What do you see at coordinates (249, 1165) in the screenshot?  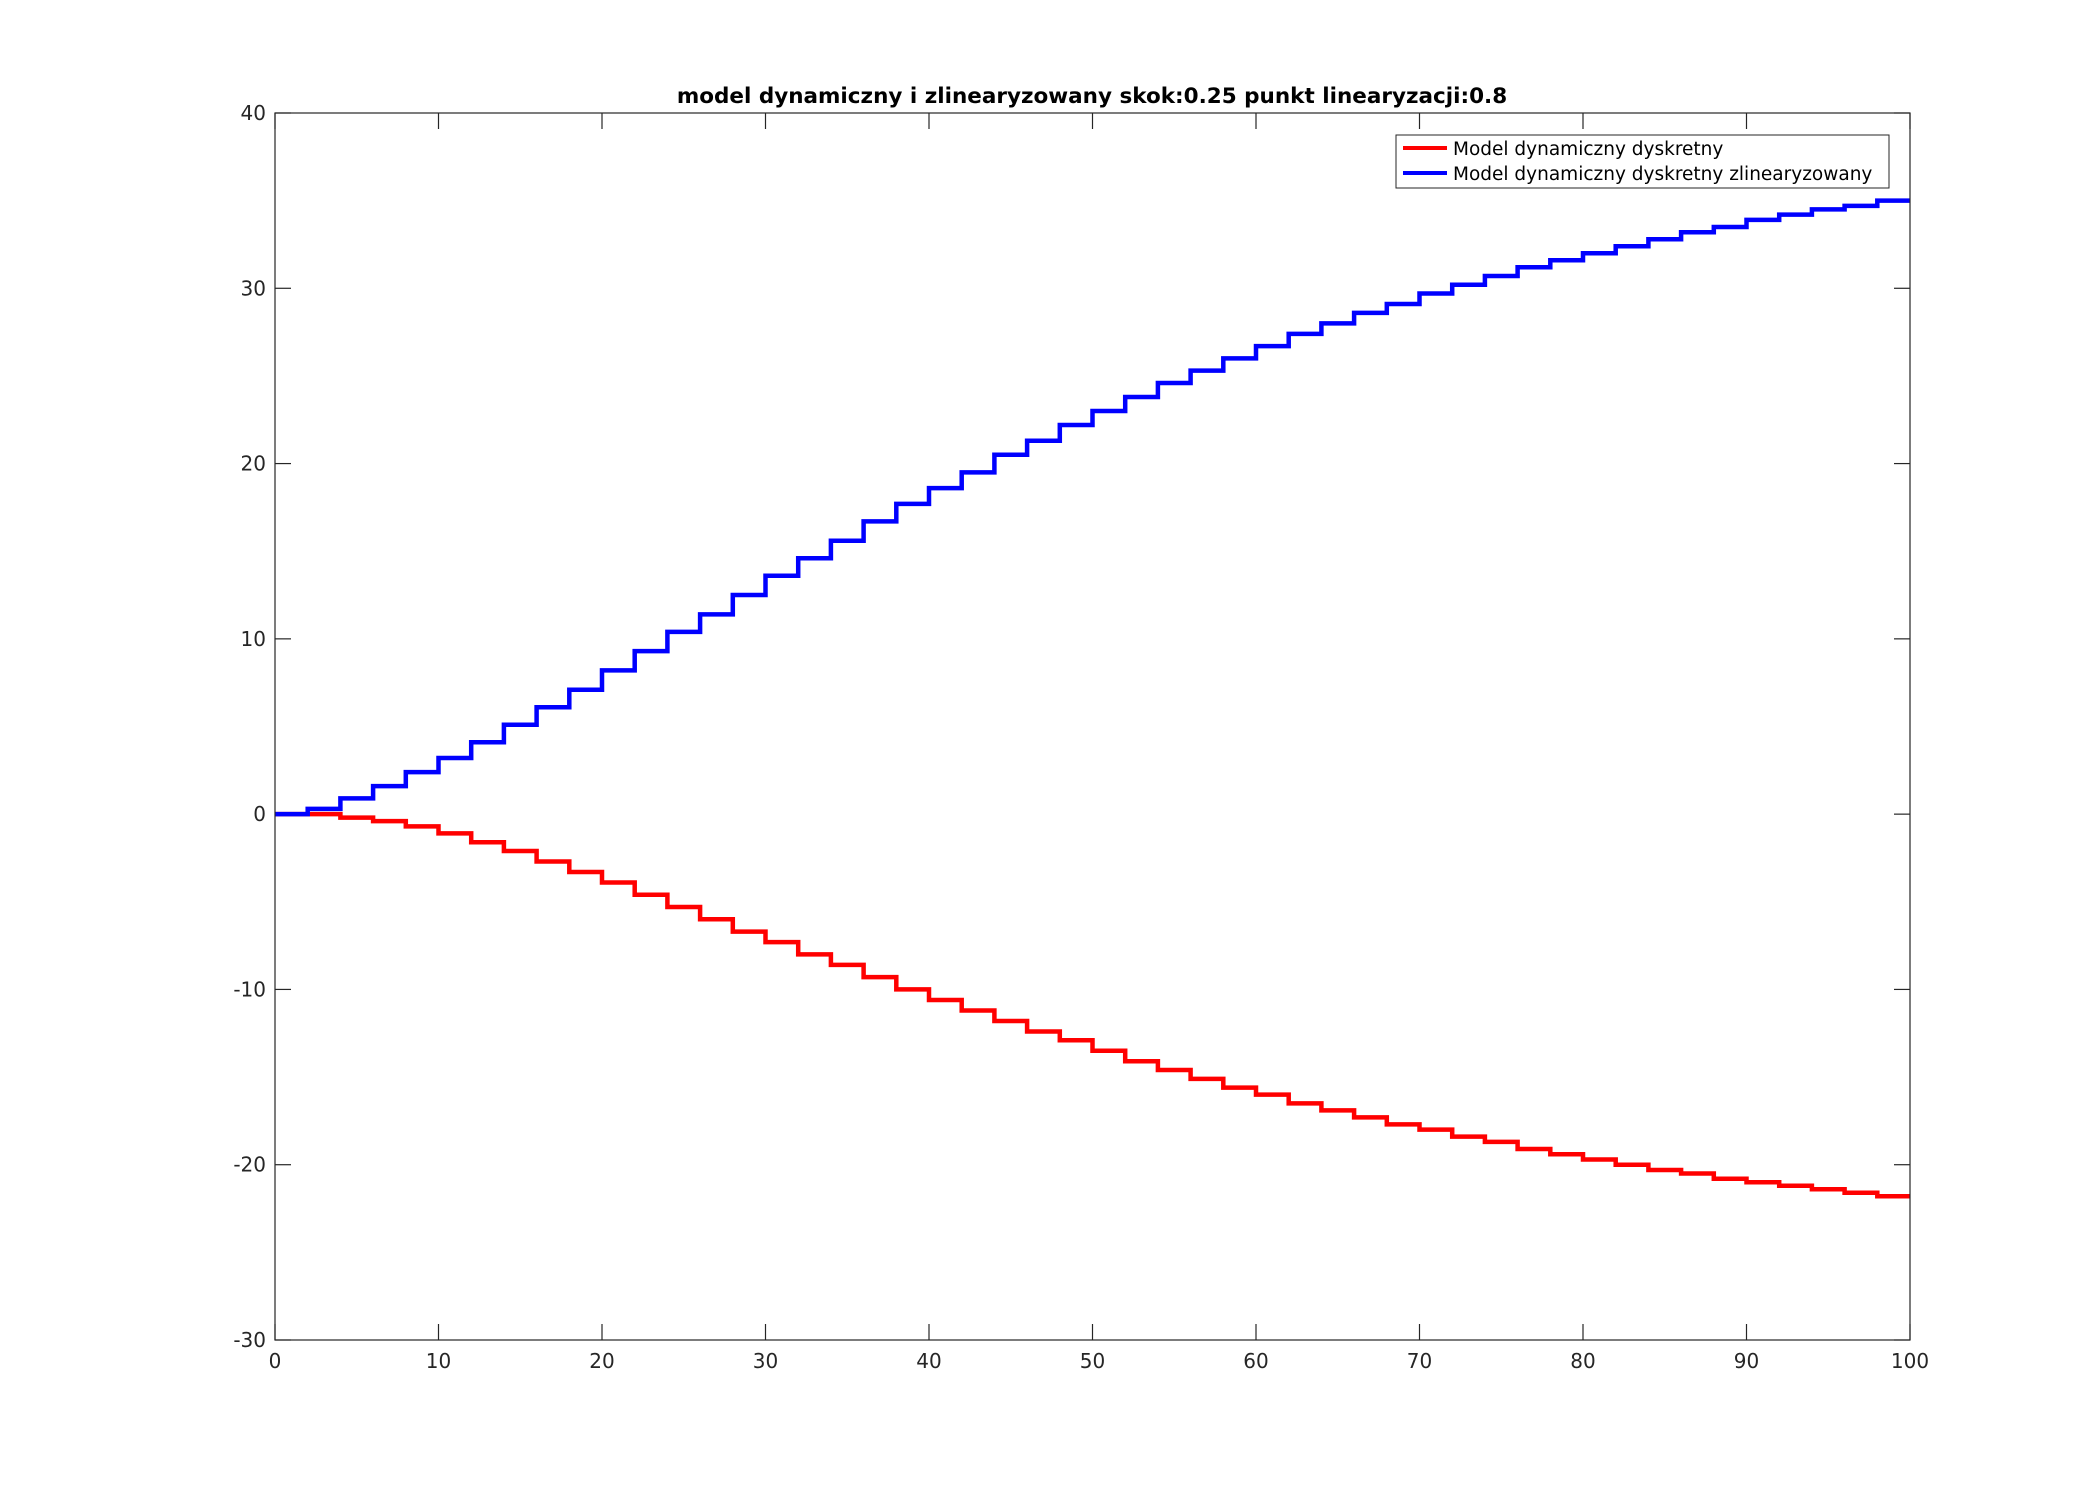 I see `y-tick-label: -20` at bounding box center [249, 1165].